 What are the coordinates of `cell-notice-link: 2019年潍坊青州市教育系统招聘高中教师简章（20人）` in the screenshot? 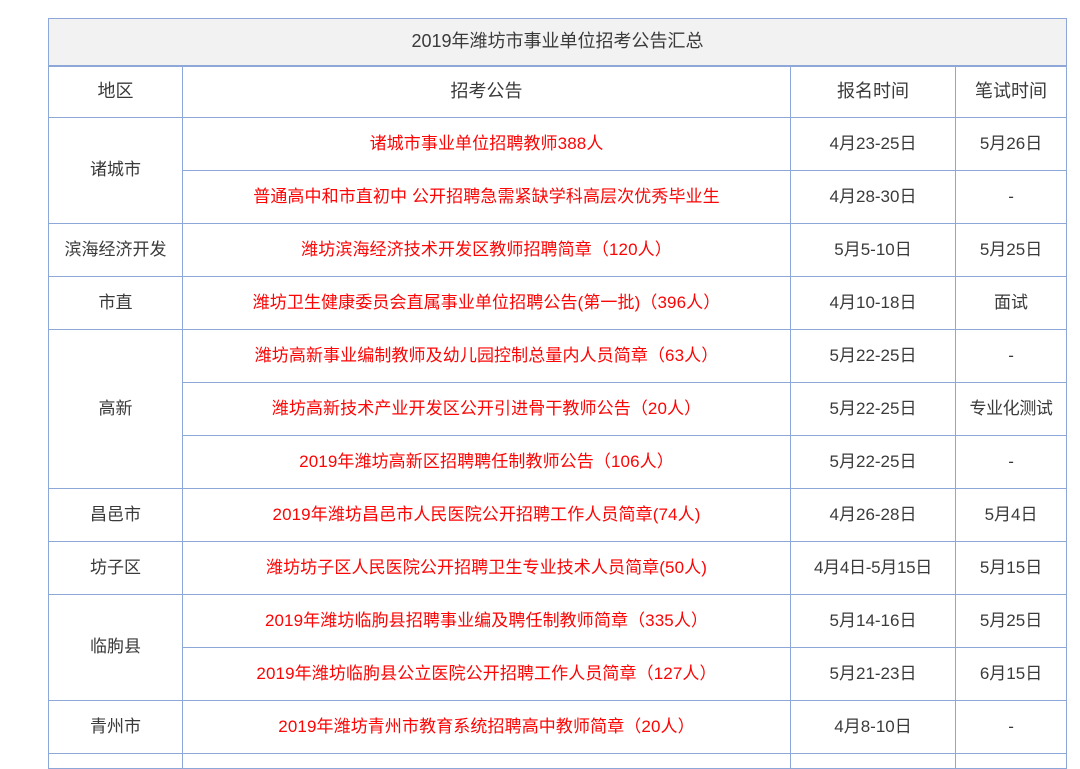 It's located at (486, 727).